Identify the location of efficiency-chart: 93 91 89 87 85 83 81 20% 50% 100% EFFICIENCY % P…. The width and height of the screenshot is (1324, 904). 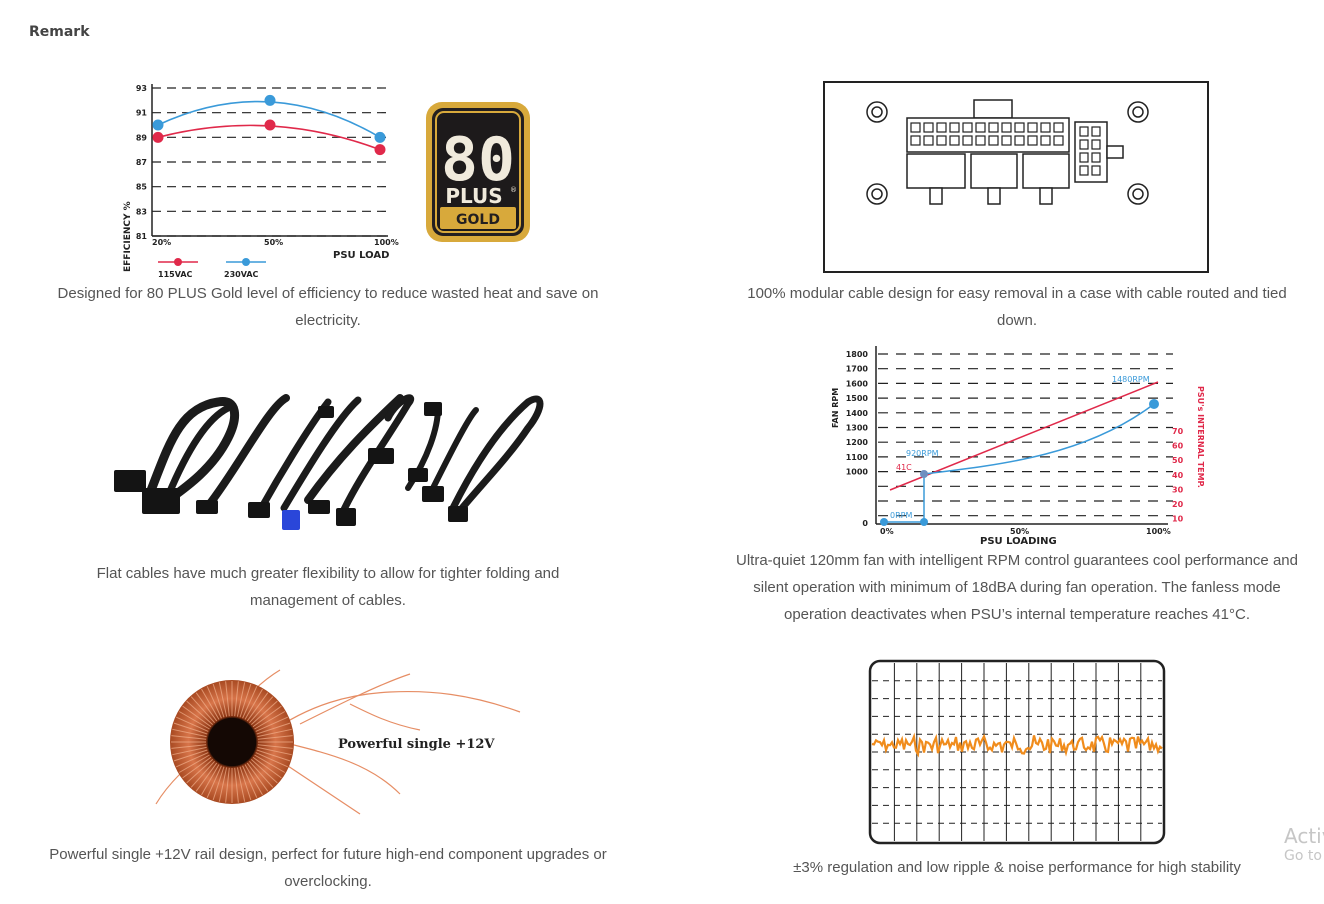
(261, 181).